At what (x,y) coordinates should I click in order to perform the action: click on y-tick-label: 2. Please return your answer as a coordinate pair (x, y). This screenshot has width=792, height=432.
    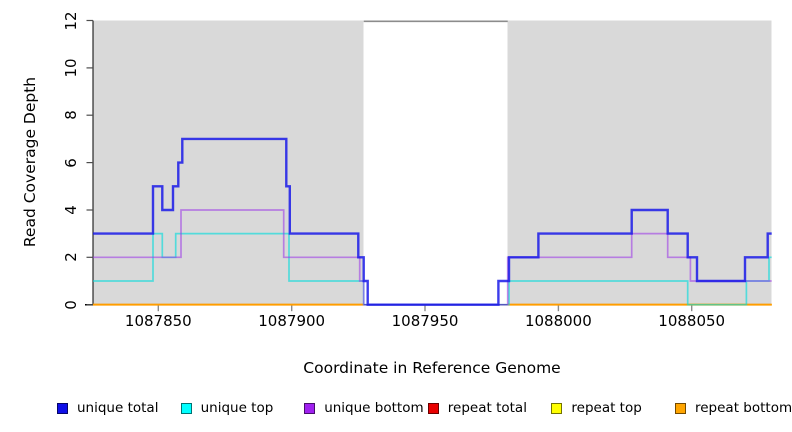
    Looking at the image, I should click on (71, 257).